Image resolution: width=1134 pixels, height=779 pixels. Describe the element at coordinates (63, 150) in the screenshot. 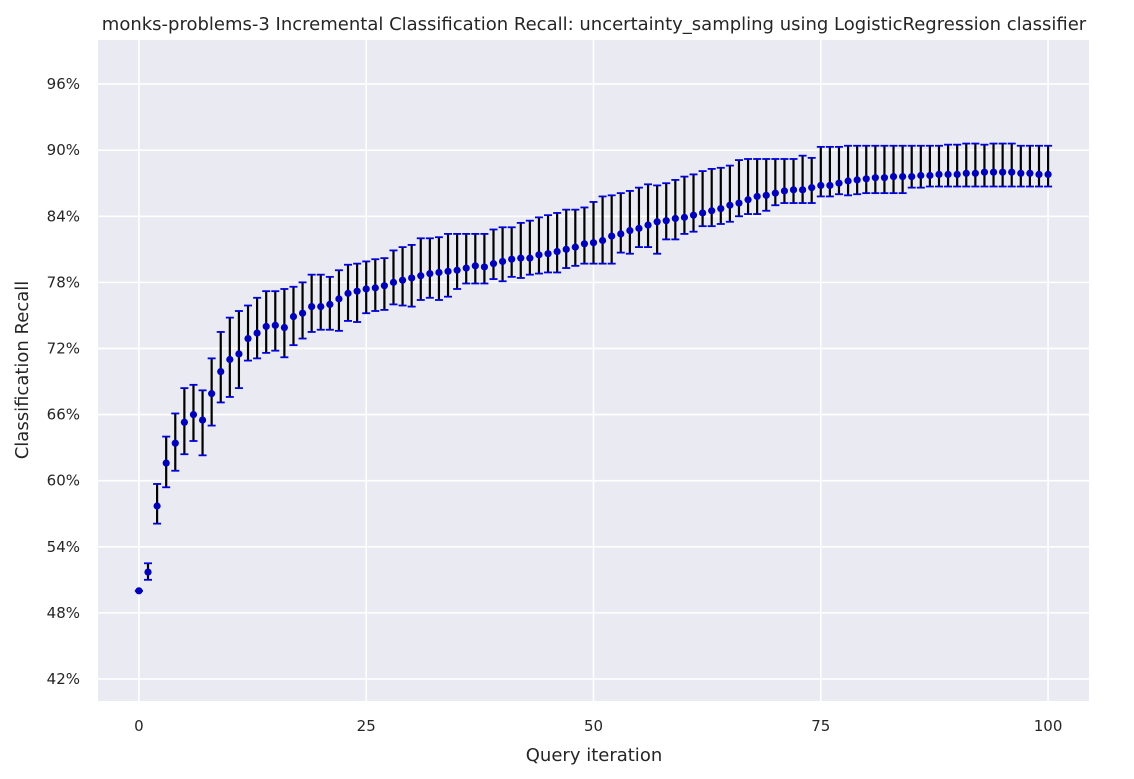

I see `y-tick-label: 90%` at that location.